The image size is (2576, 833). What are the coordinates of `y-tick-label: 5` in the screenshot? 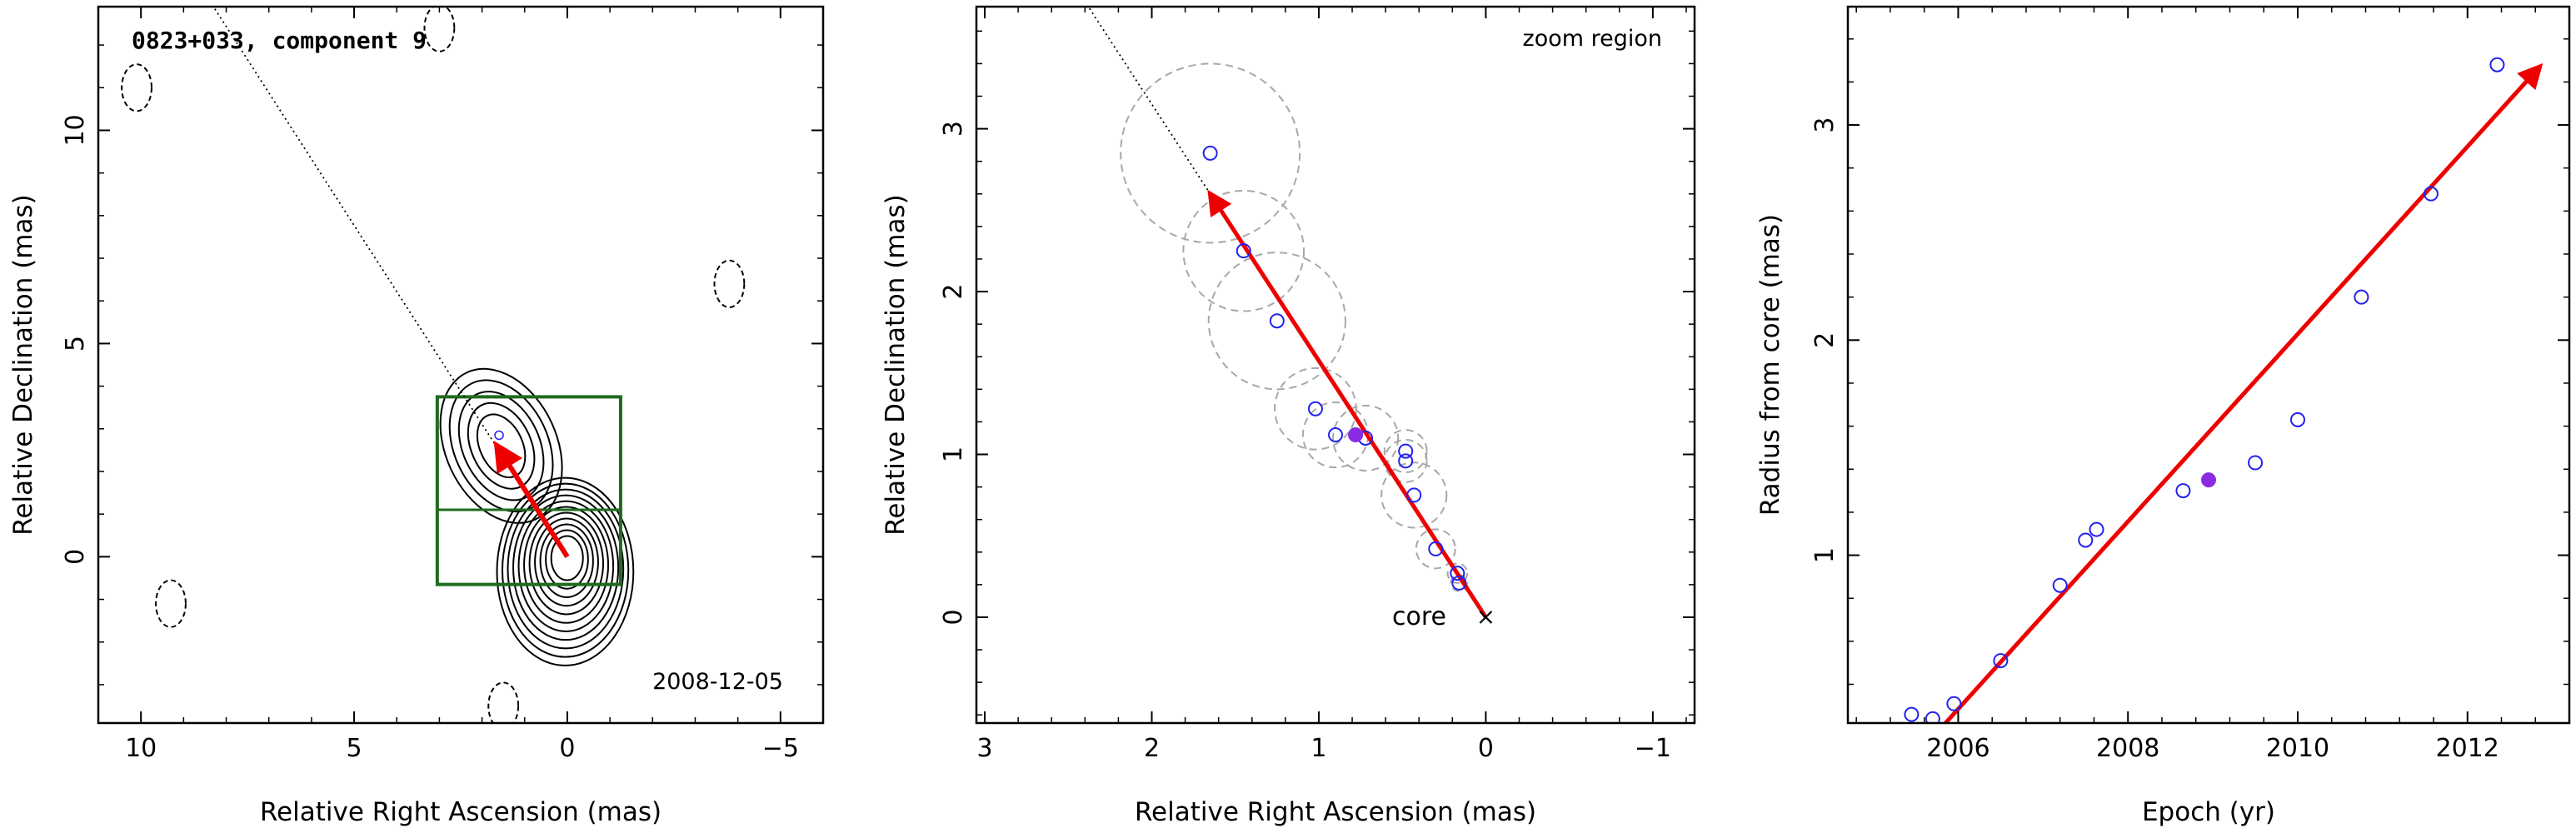 It's located at (75, 344).